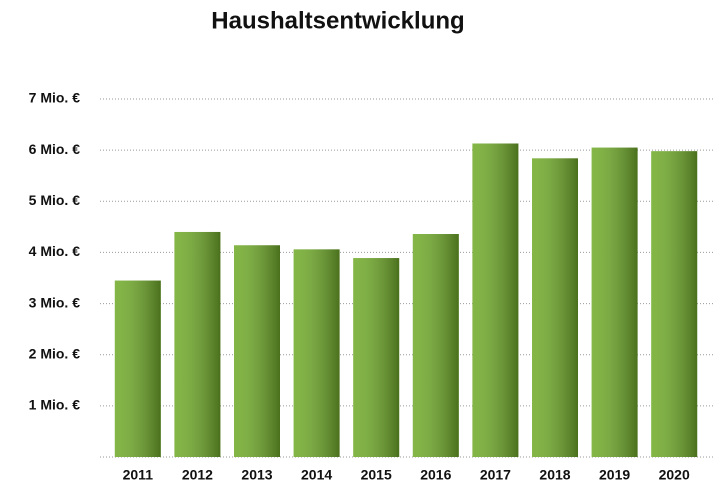  I want to click on y-tick-label: 5 Mio. €, so click(55, 200).